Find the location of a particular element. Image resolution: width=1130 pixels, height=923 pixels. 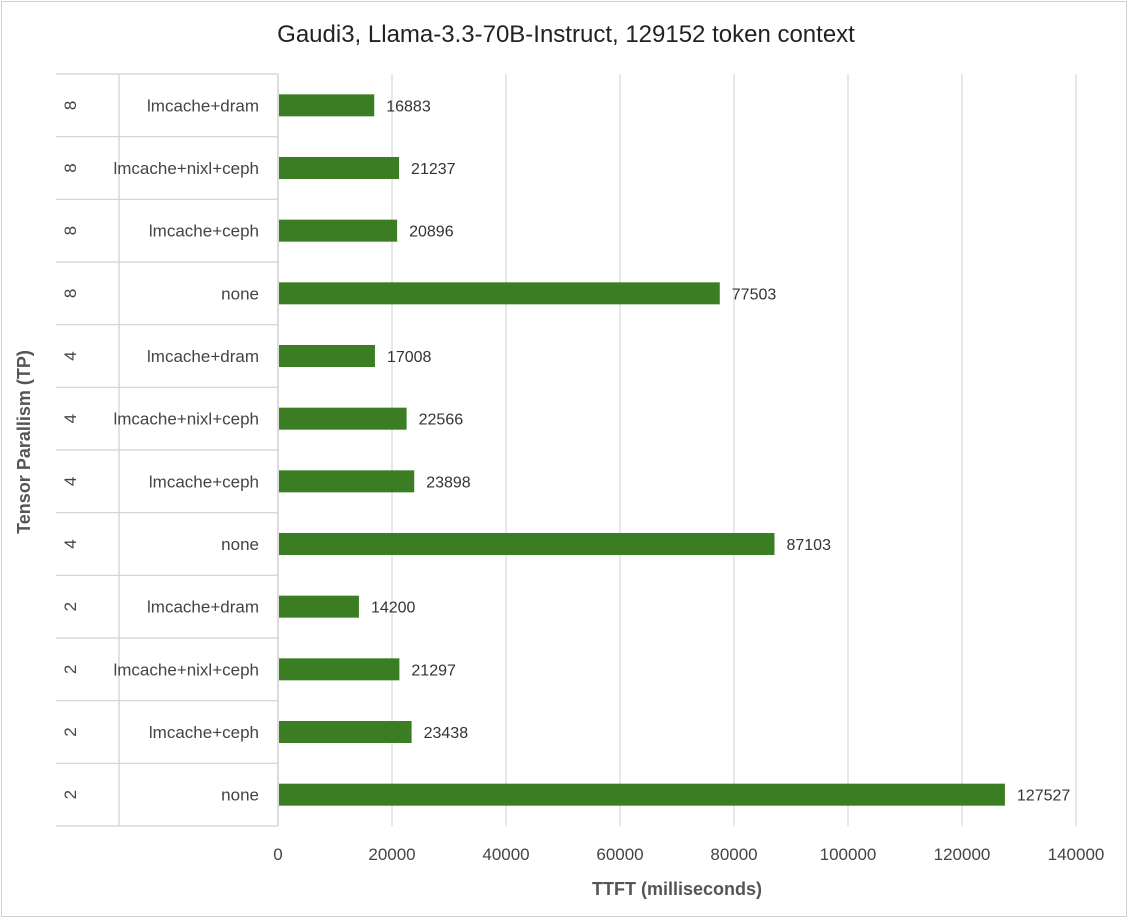

x-tick-label: 60000 is located at coordinates (619, 854).